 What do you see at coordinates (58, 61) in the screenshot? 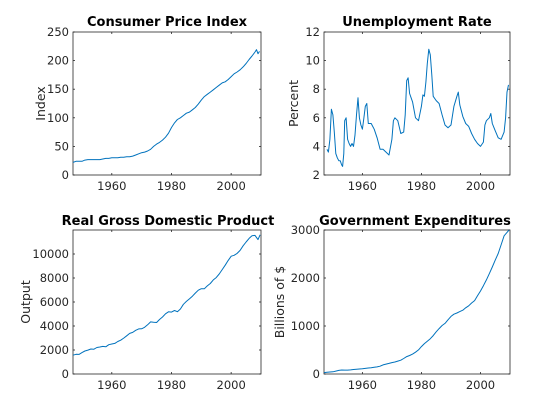
I see `y-tick-label: 200` at bounding box center [58, 61].